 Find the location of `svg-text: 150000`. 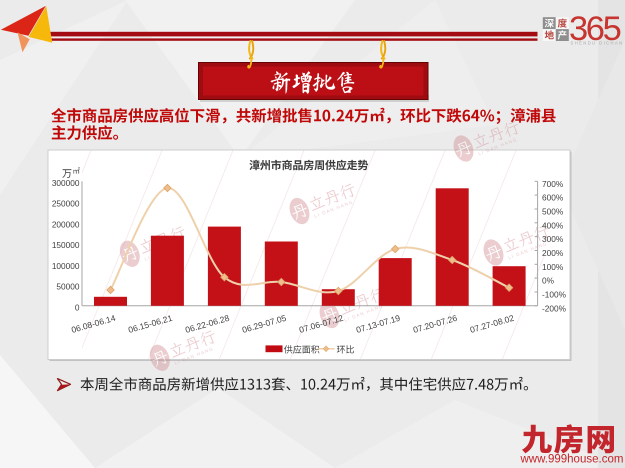

svg-text: 150000 is located at coordinates (66, 245).